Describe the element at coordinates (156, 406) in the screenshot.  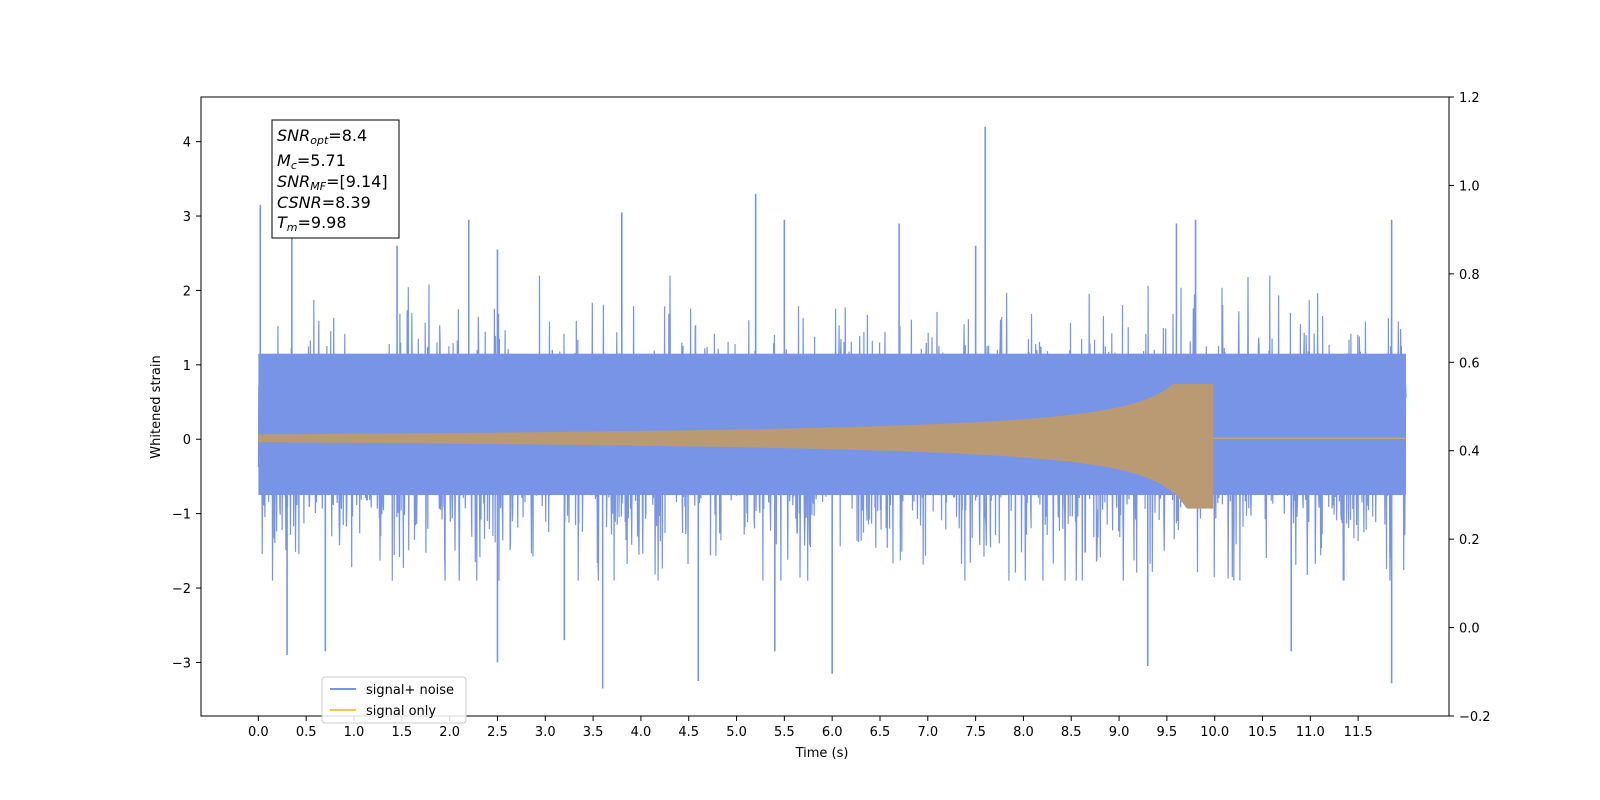
I see `y-axis-label: Whitened strain` at that location.